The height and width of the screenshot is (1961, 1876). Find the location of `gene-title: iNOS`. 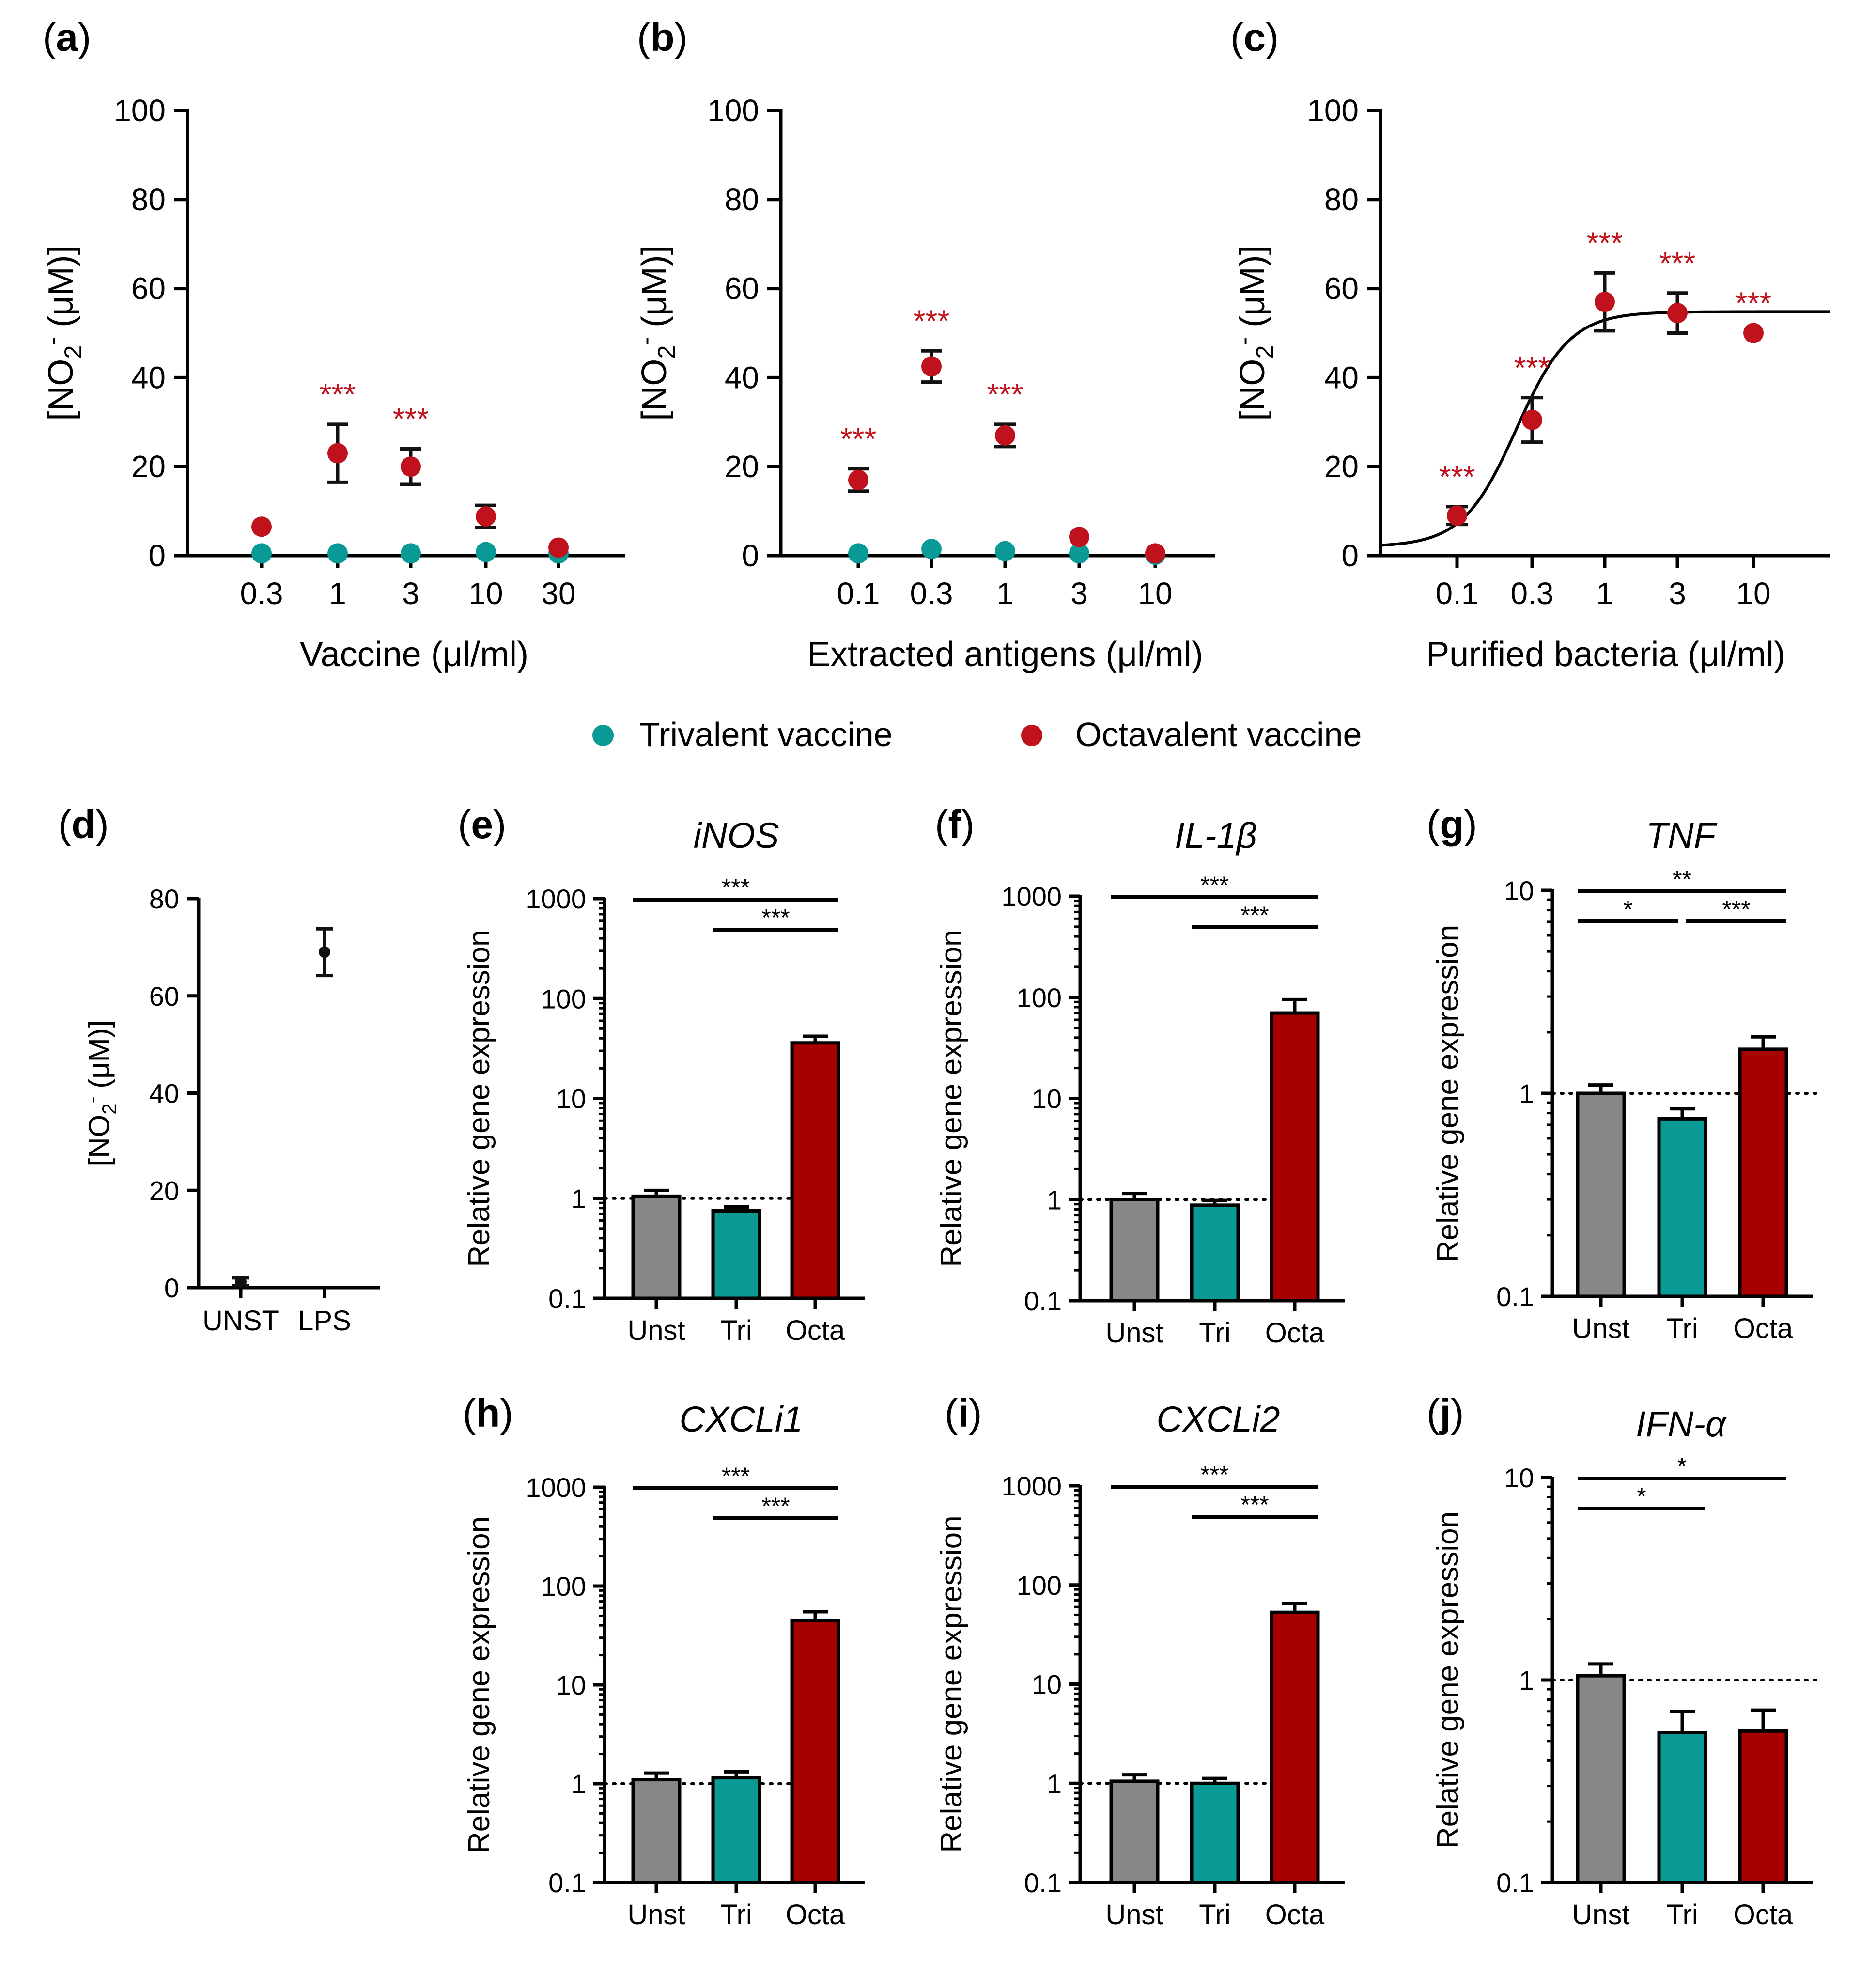

gene-title: iNOS is located at coordinates (736, 835).